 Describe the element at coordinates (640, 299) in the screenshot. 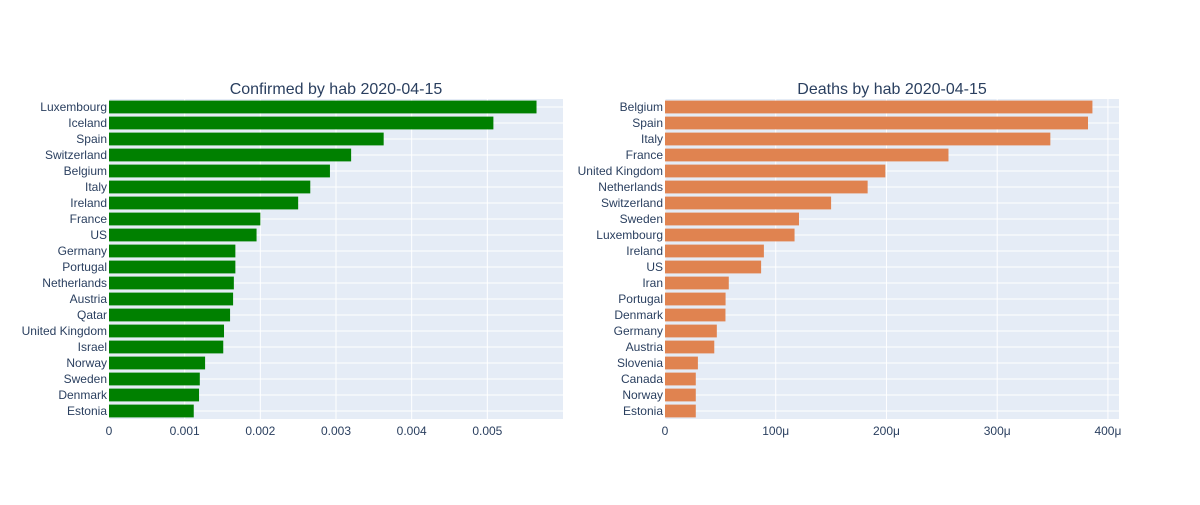

I see `category-label-deaths: Portugal` at that location.